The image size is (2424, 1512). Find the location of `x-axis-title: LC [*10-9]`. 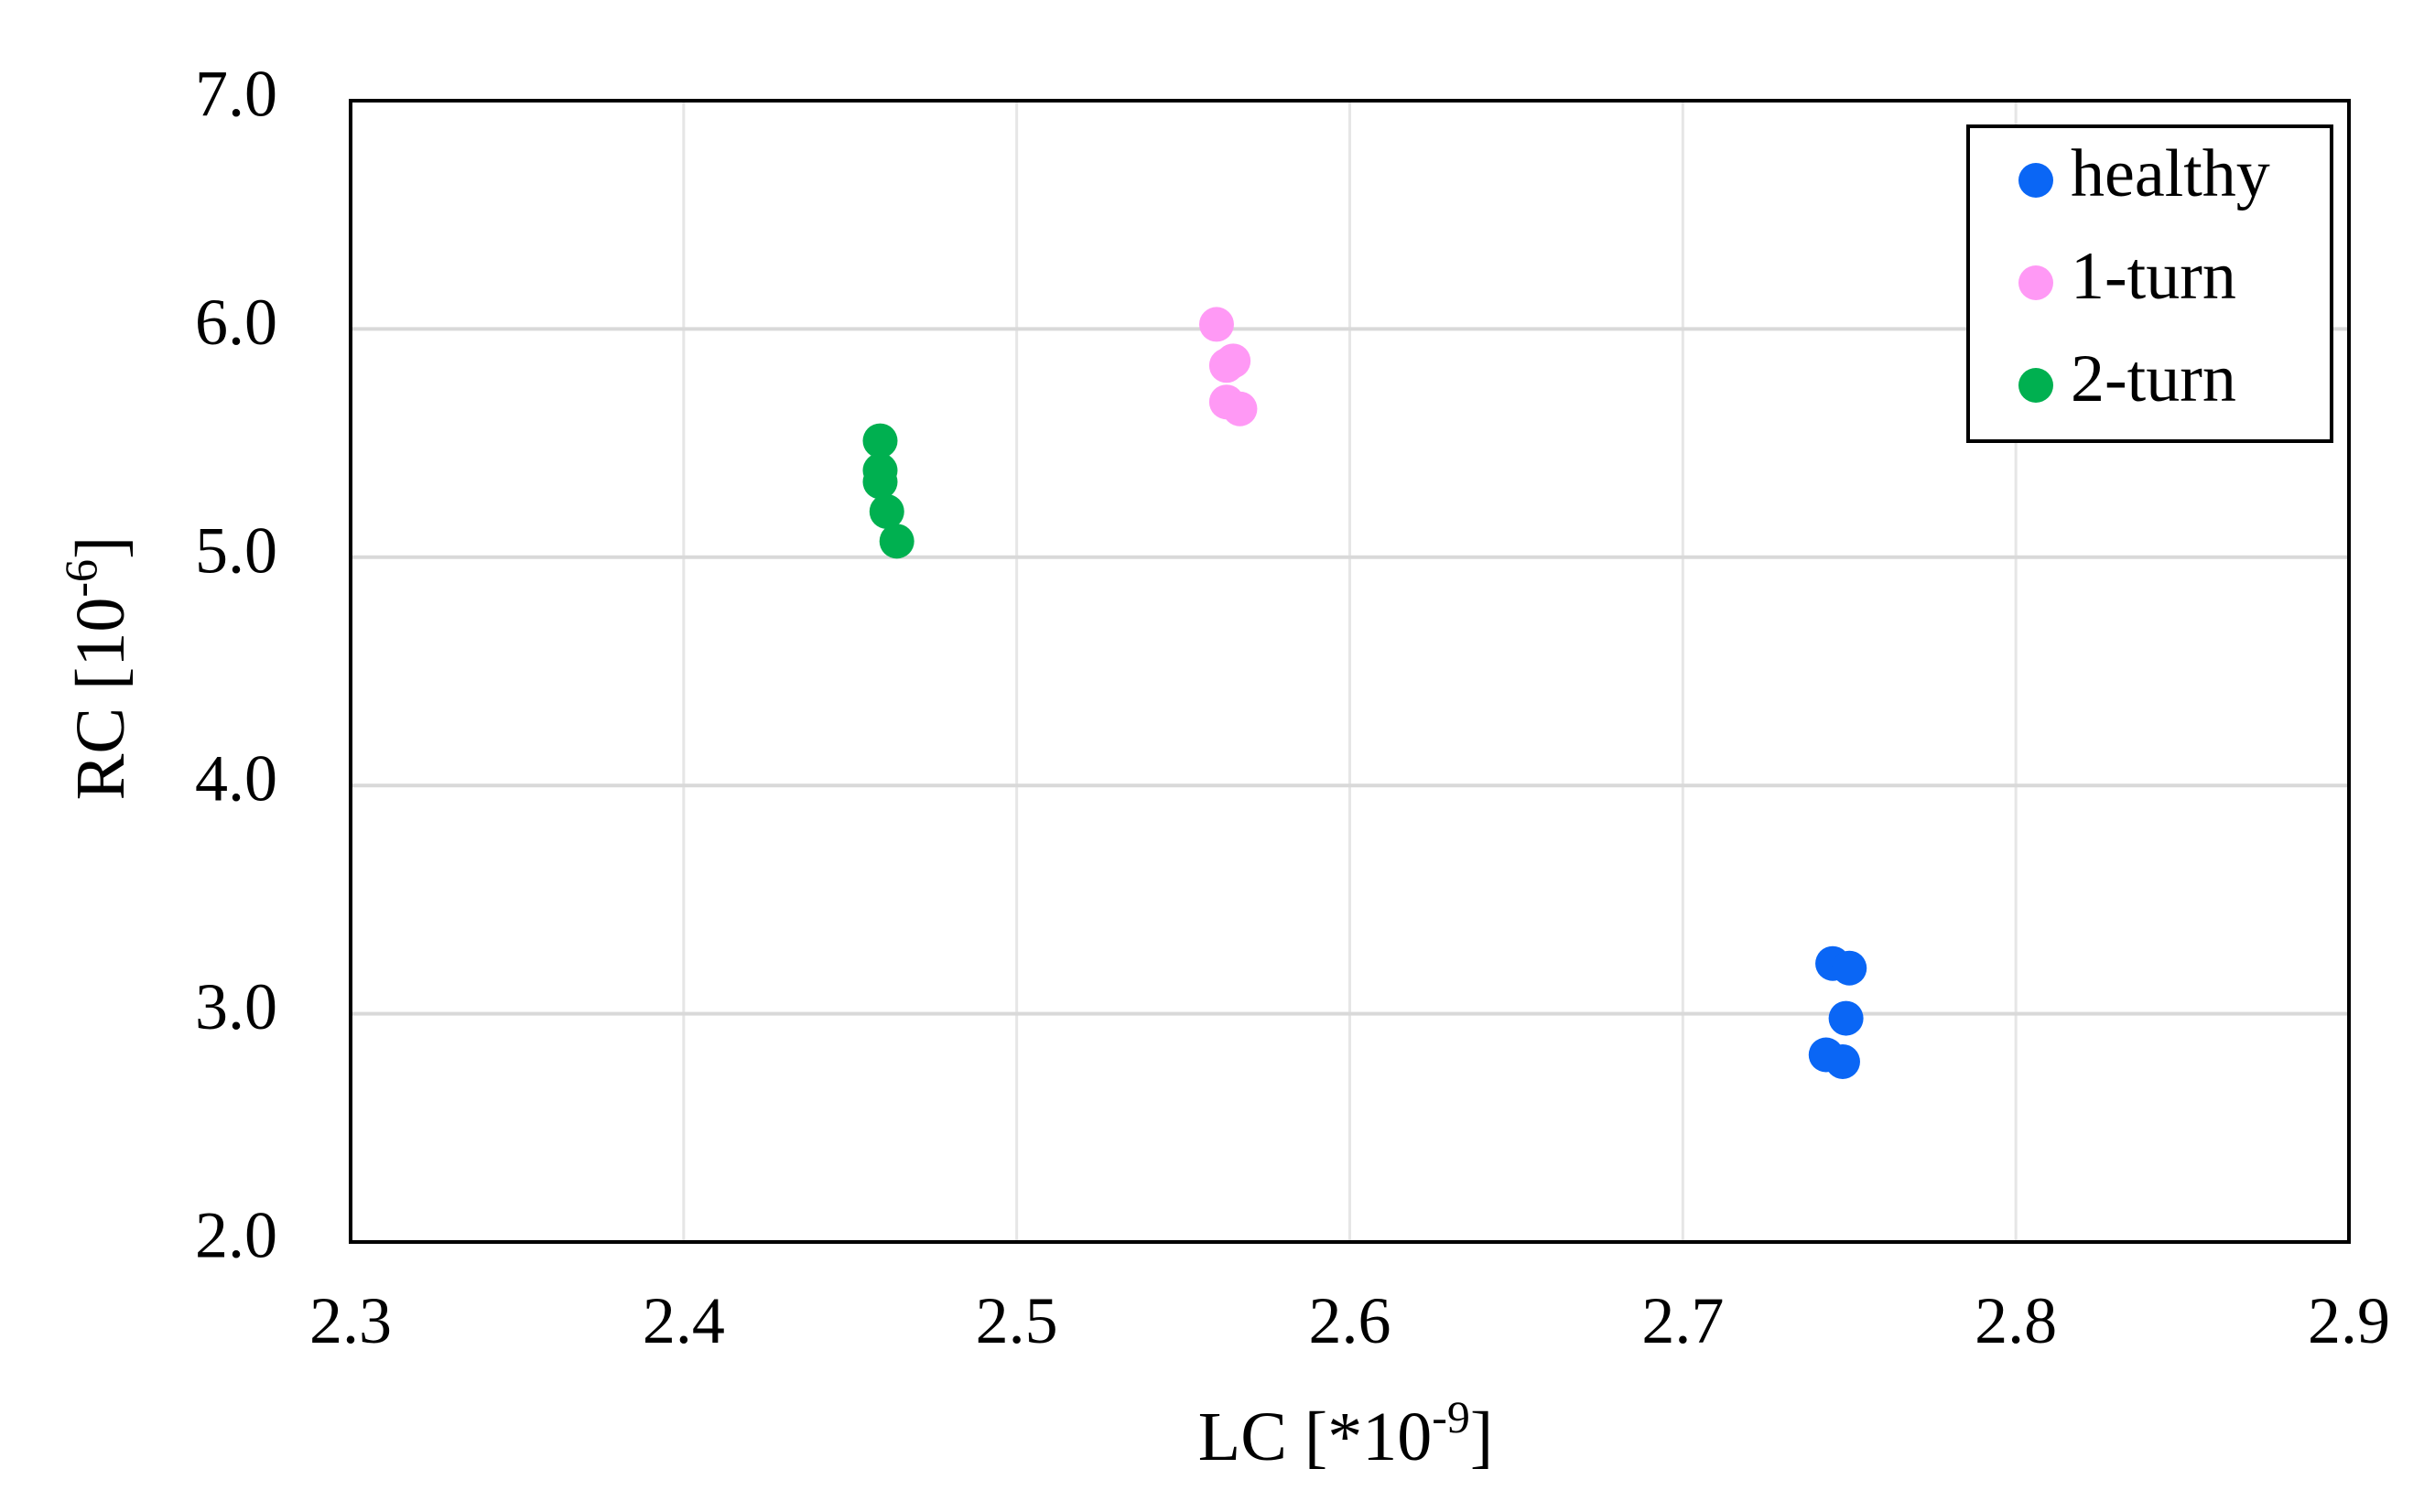

x-axis-title: LC [*10-9] is located at coordinates (1346, 1433).